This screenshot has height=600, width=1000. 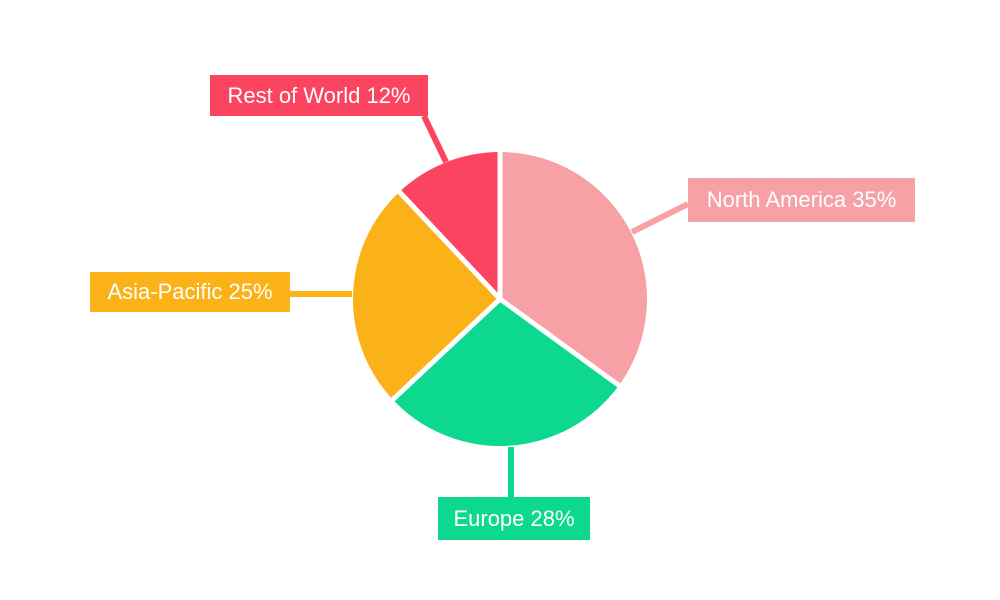 I want to click on callout-label: Asia-Pacific 25%, so click(x=190, y=292).